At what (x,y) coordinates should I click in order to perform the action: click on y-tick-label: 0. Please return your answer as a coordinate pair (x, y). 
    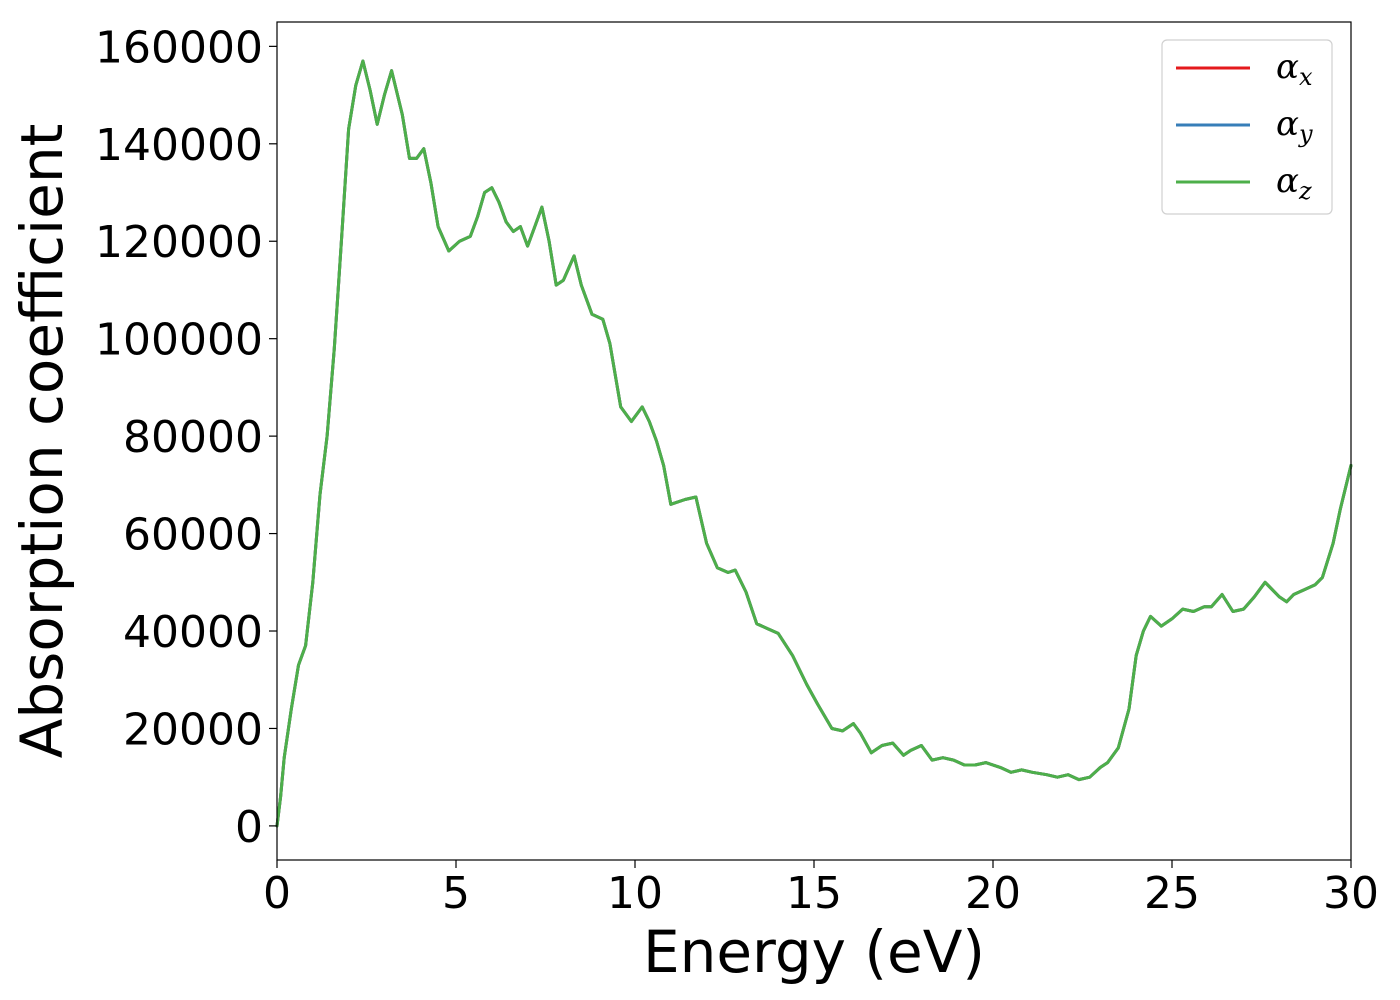
    Looking at the image, I should click on (249, 827).